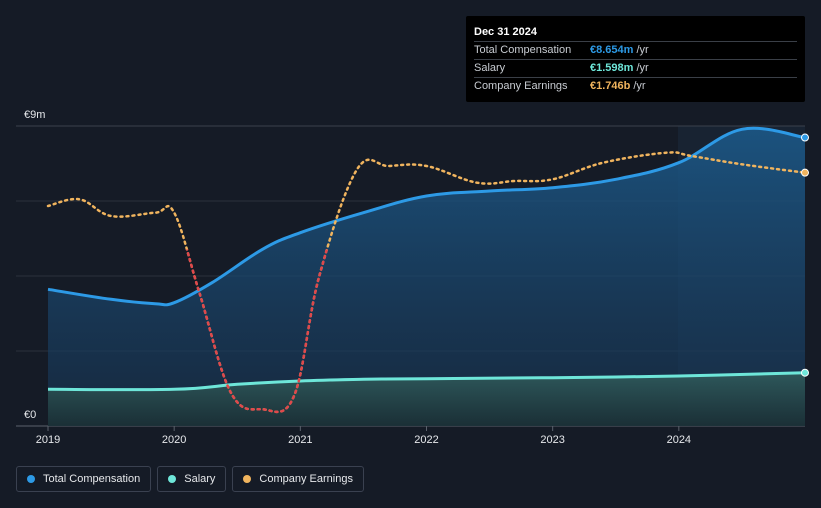 Image resolution: width=821 pixels, height=508 pixels. What do you see at coordinates (48, 440) in the screenshot?
I see `x-tick-label: 2019` at bounding box center [48, 440].